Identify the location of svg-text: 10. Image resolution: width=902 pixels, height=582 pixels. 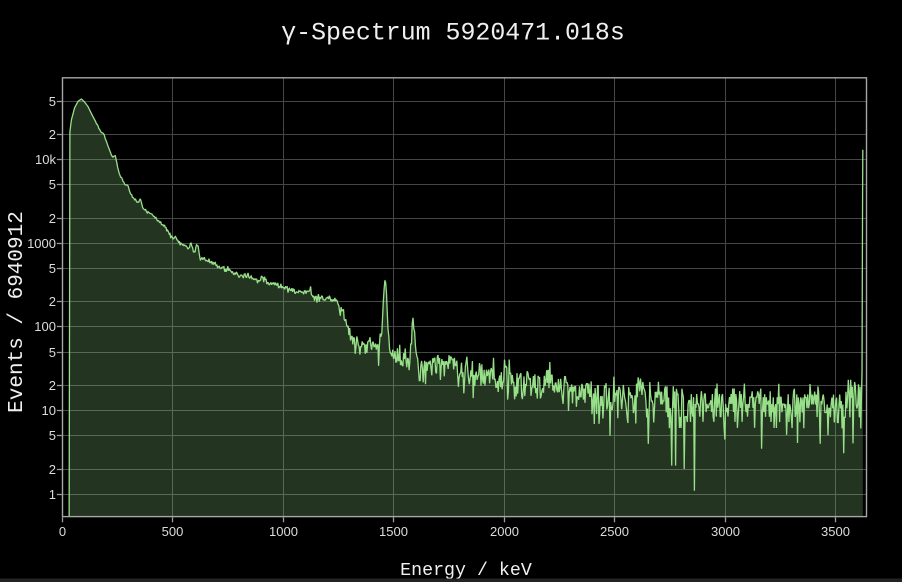
(49, 410).